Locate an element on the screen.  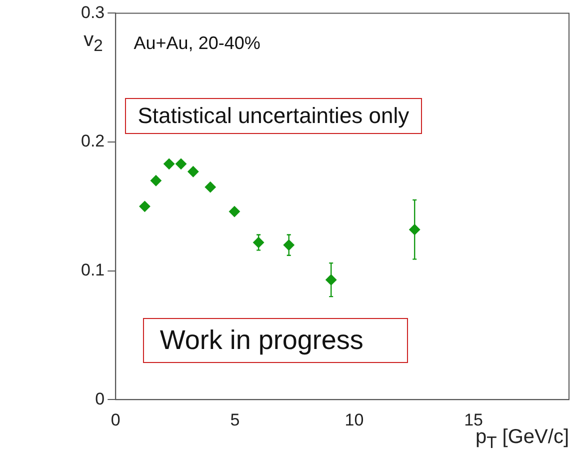
y-axis-title: v$_{2}$ is located at coordinates (93, 42).